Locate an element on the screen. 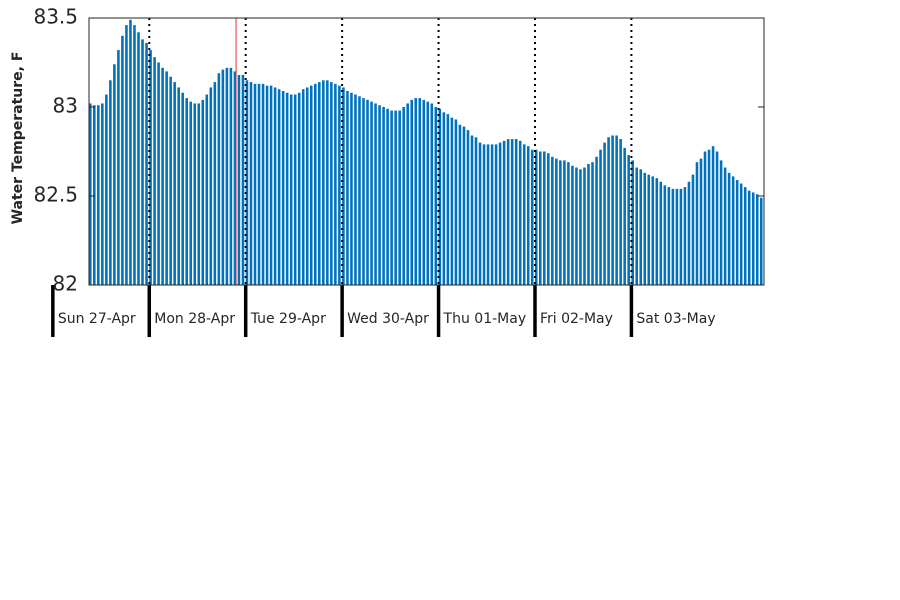  y-tick-label: 82.5 is located at coordinates (55, 195).